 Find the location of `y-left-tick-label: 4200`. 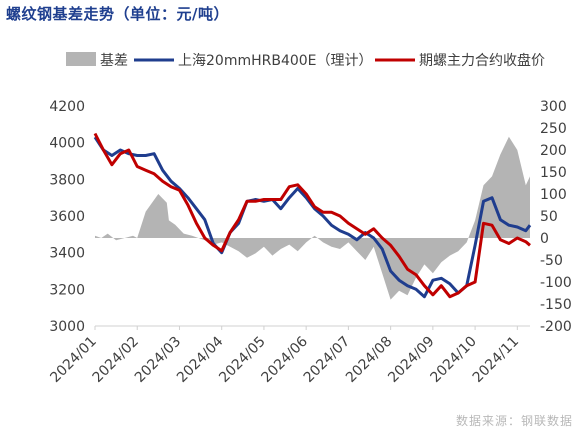

y-left-tick-label: 4200 is located at coordinates (67, 107).